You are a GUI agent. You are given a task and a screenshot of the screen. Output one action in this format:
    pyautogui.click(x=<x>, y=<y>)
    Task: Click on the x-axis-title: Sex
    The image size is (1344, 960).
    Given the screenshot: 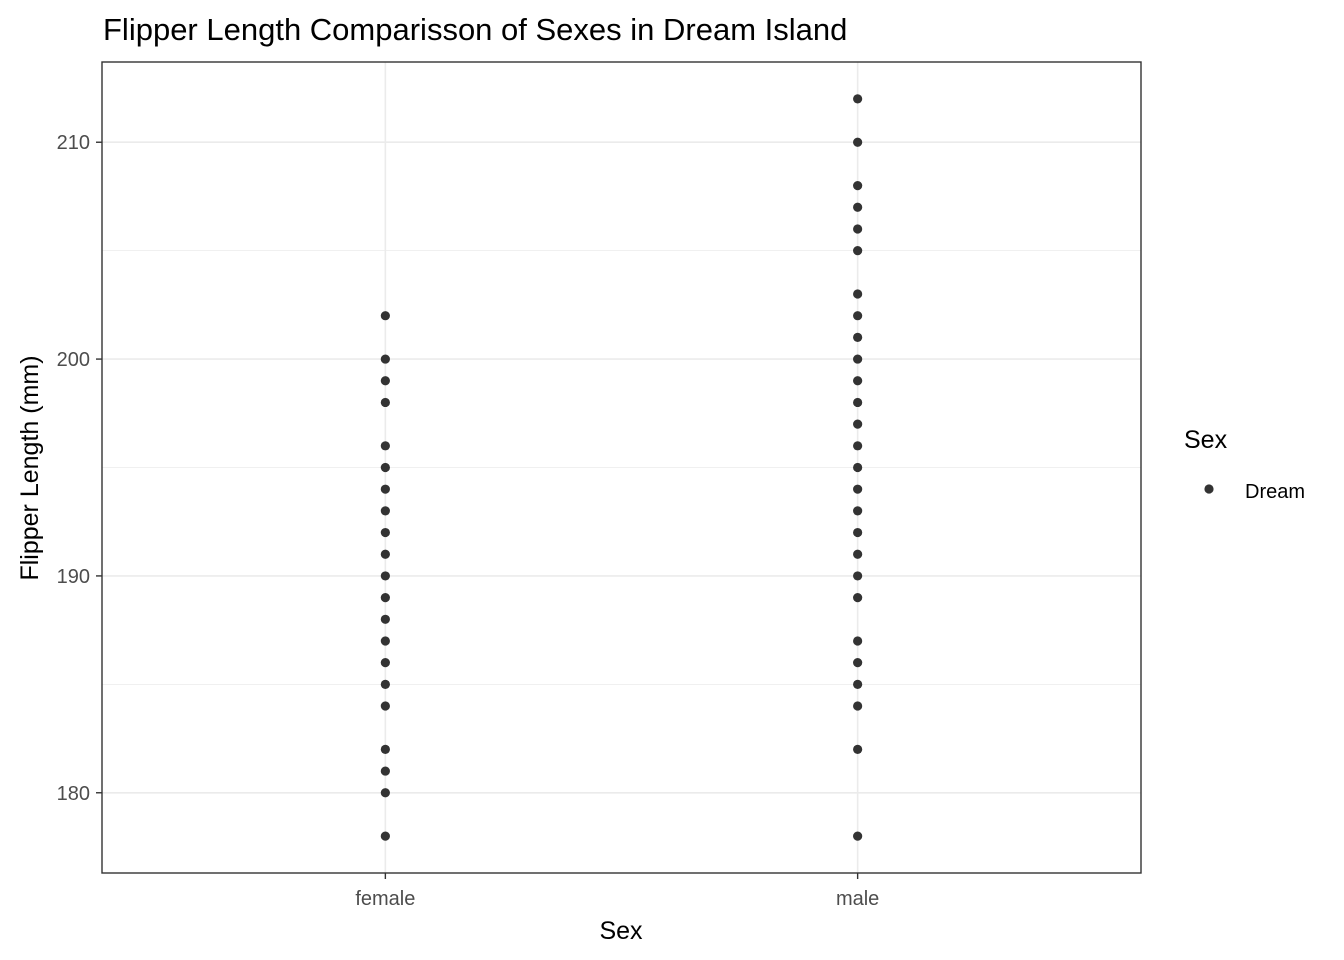 What is the action you would take?
    pyautogui.click(x=621, y=931)
    